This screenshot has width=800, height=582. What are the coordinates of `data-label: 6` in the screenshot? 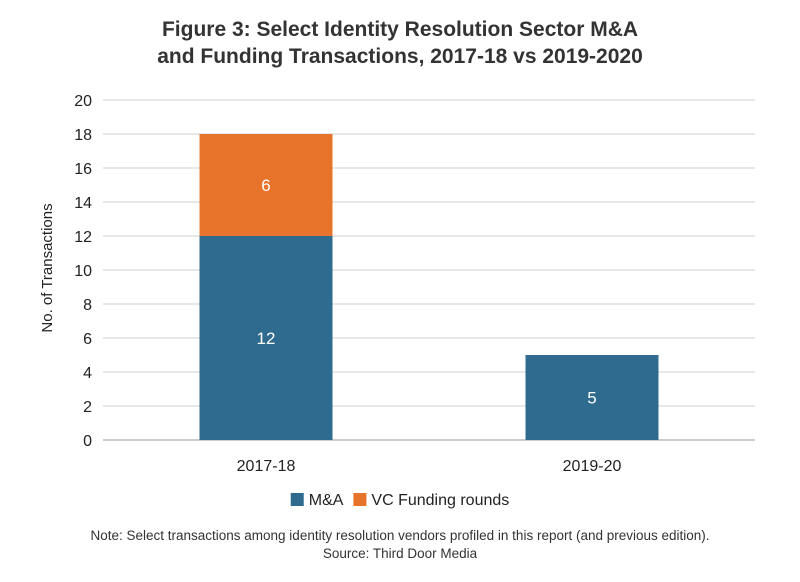 It's located at (265, 185).